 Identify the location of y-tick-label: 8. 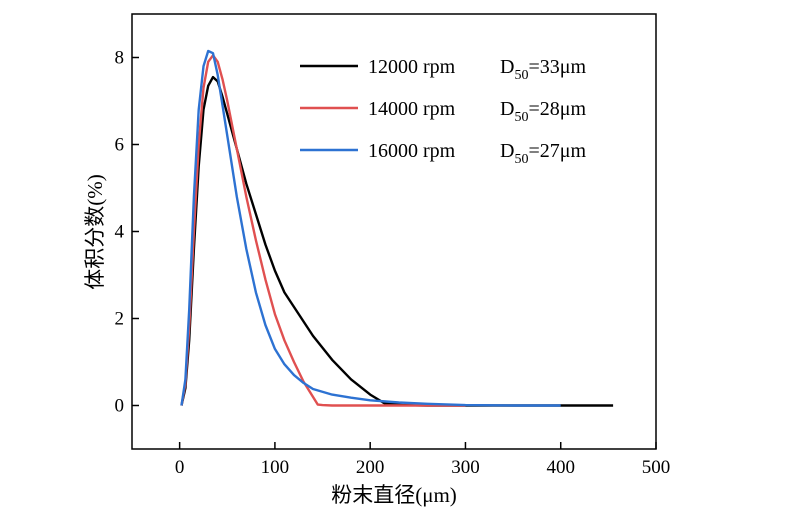
(120, 58).